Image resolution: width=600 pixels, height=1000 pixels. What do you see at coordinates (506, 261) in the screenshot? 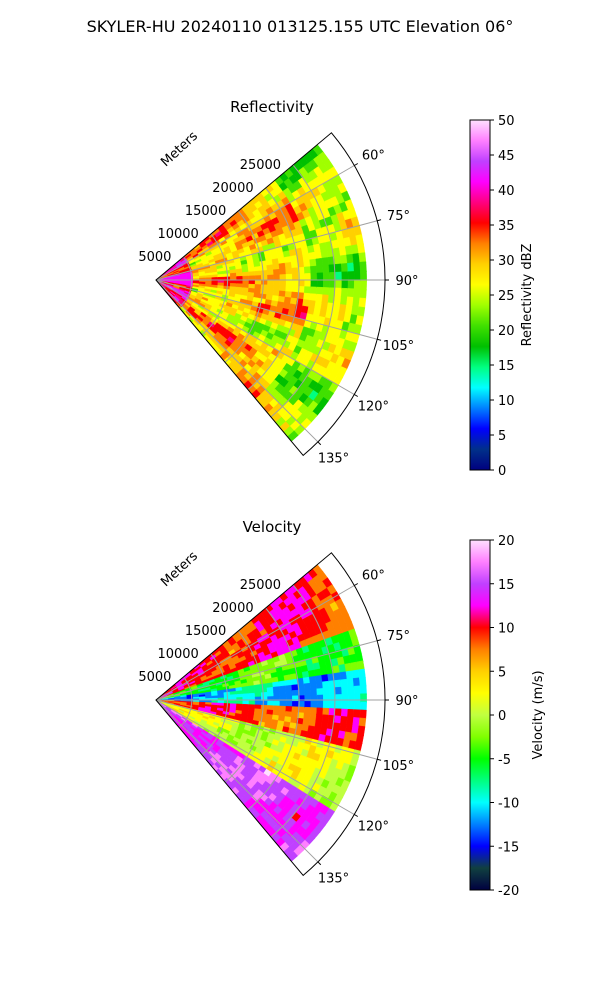
I see `colorbar-tick-label: 30` at bounding box center [506, 261].